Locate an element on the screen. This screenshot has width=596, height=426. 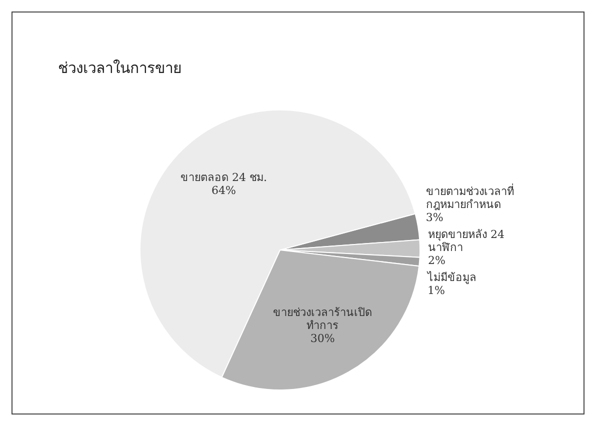
data-label: 30% is located at coordinates (322, 338).